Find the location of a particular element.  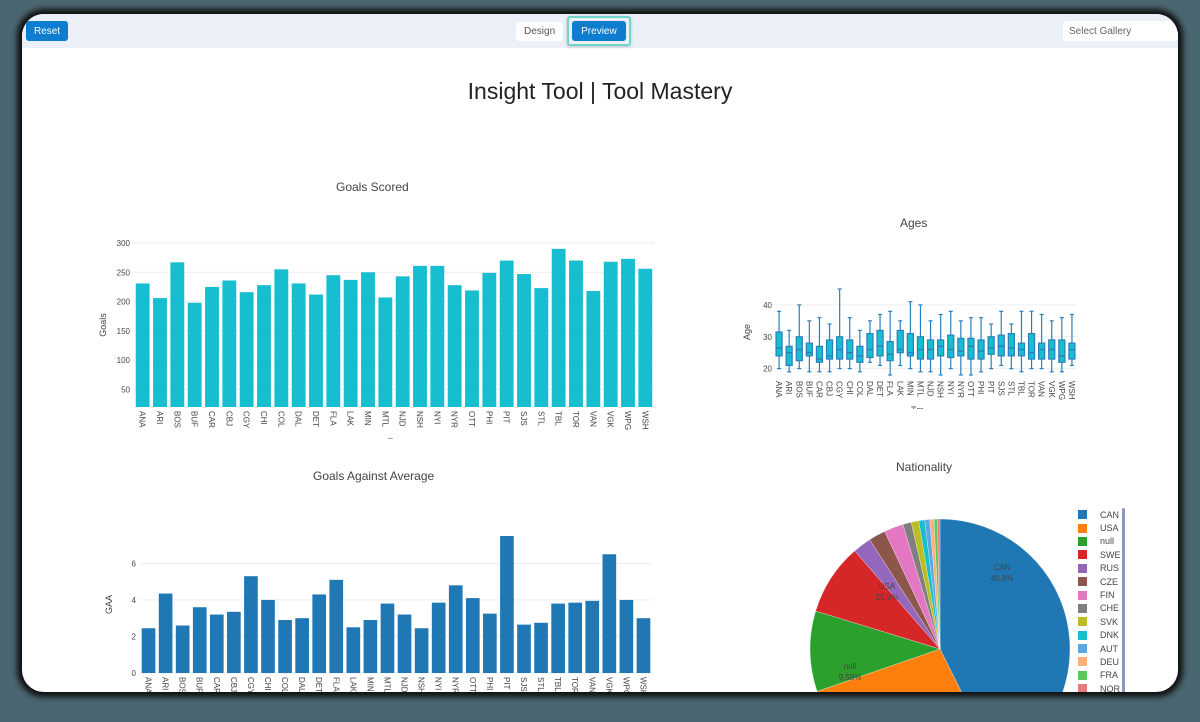

box-DAL is located at coordinates (870, 341).